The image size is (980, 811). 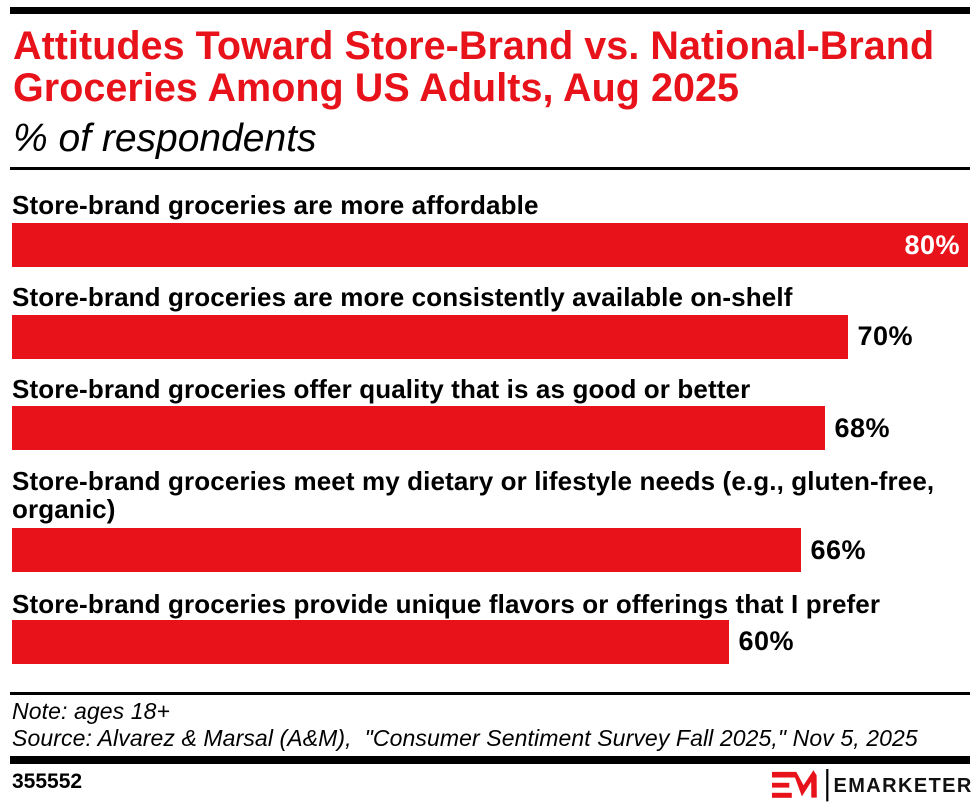 I want to click on svg-text: EMARKETER, so click(x=903, y=786).